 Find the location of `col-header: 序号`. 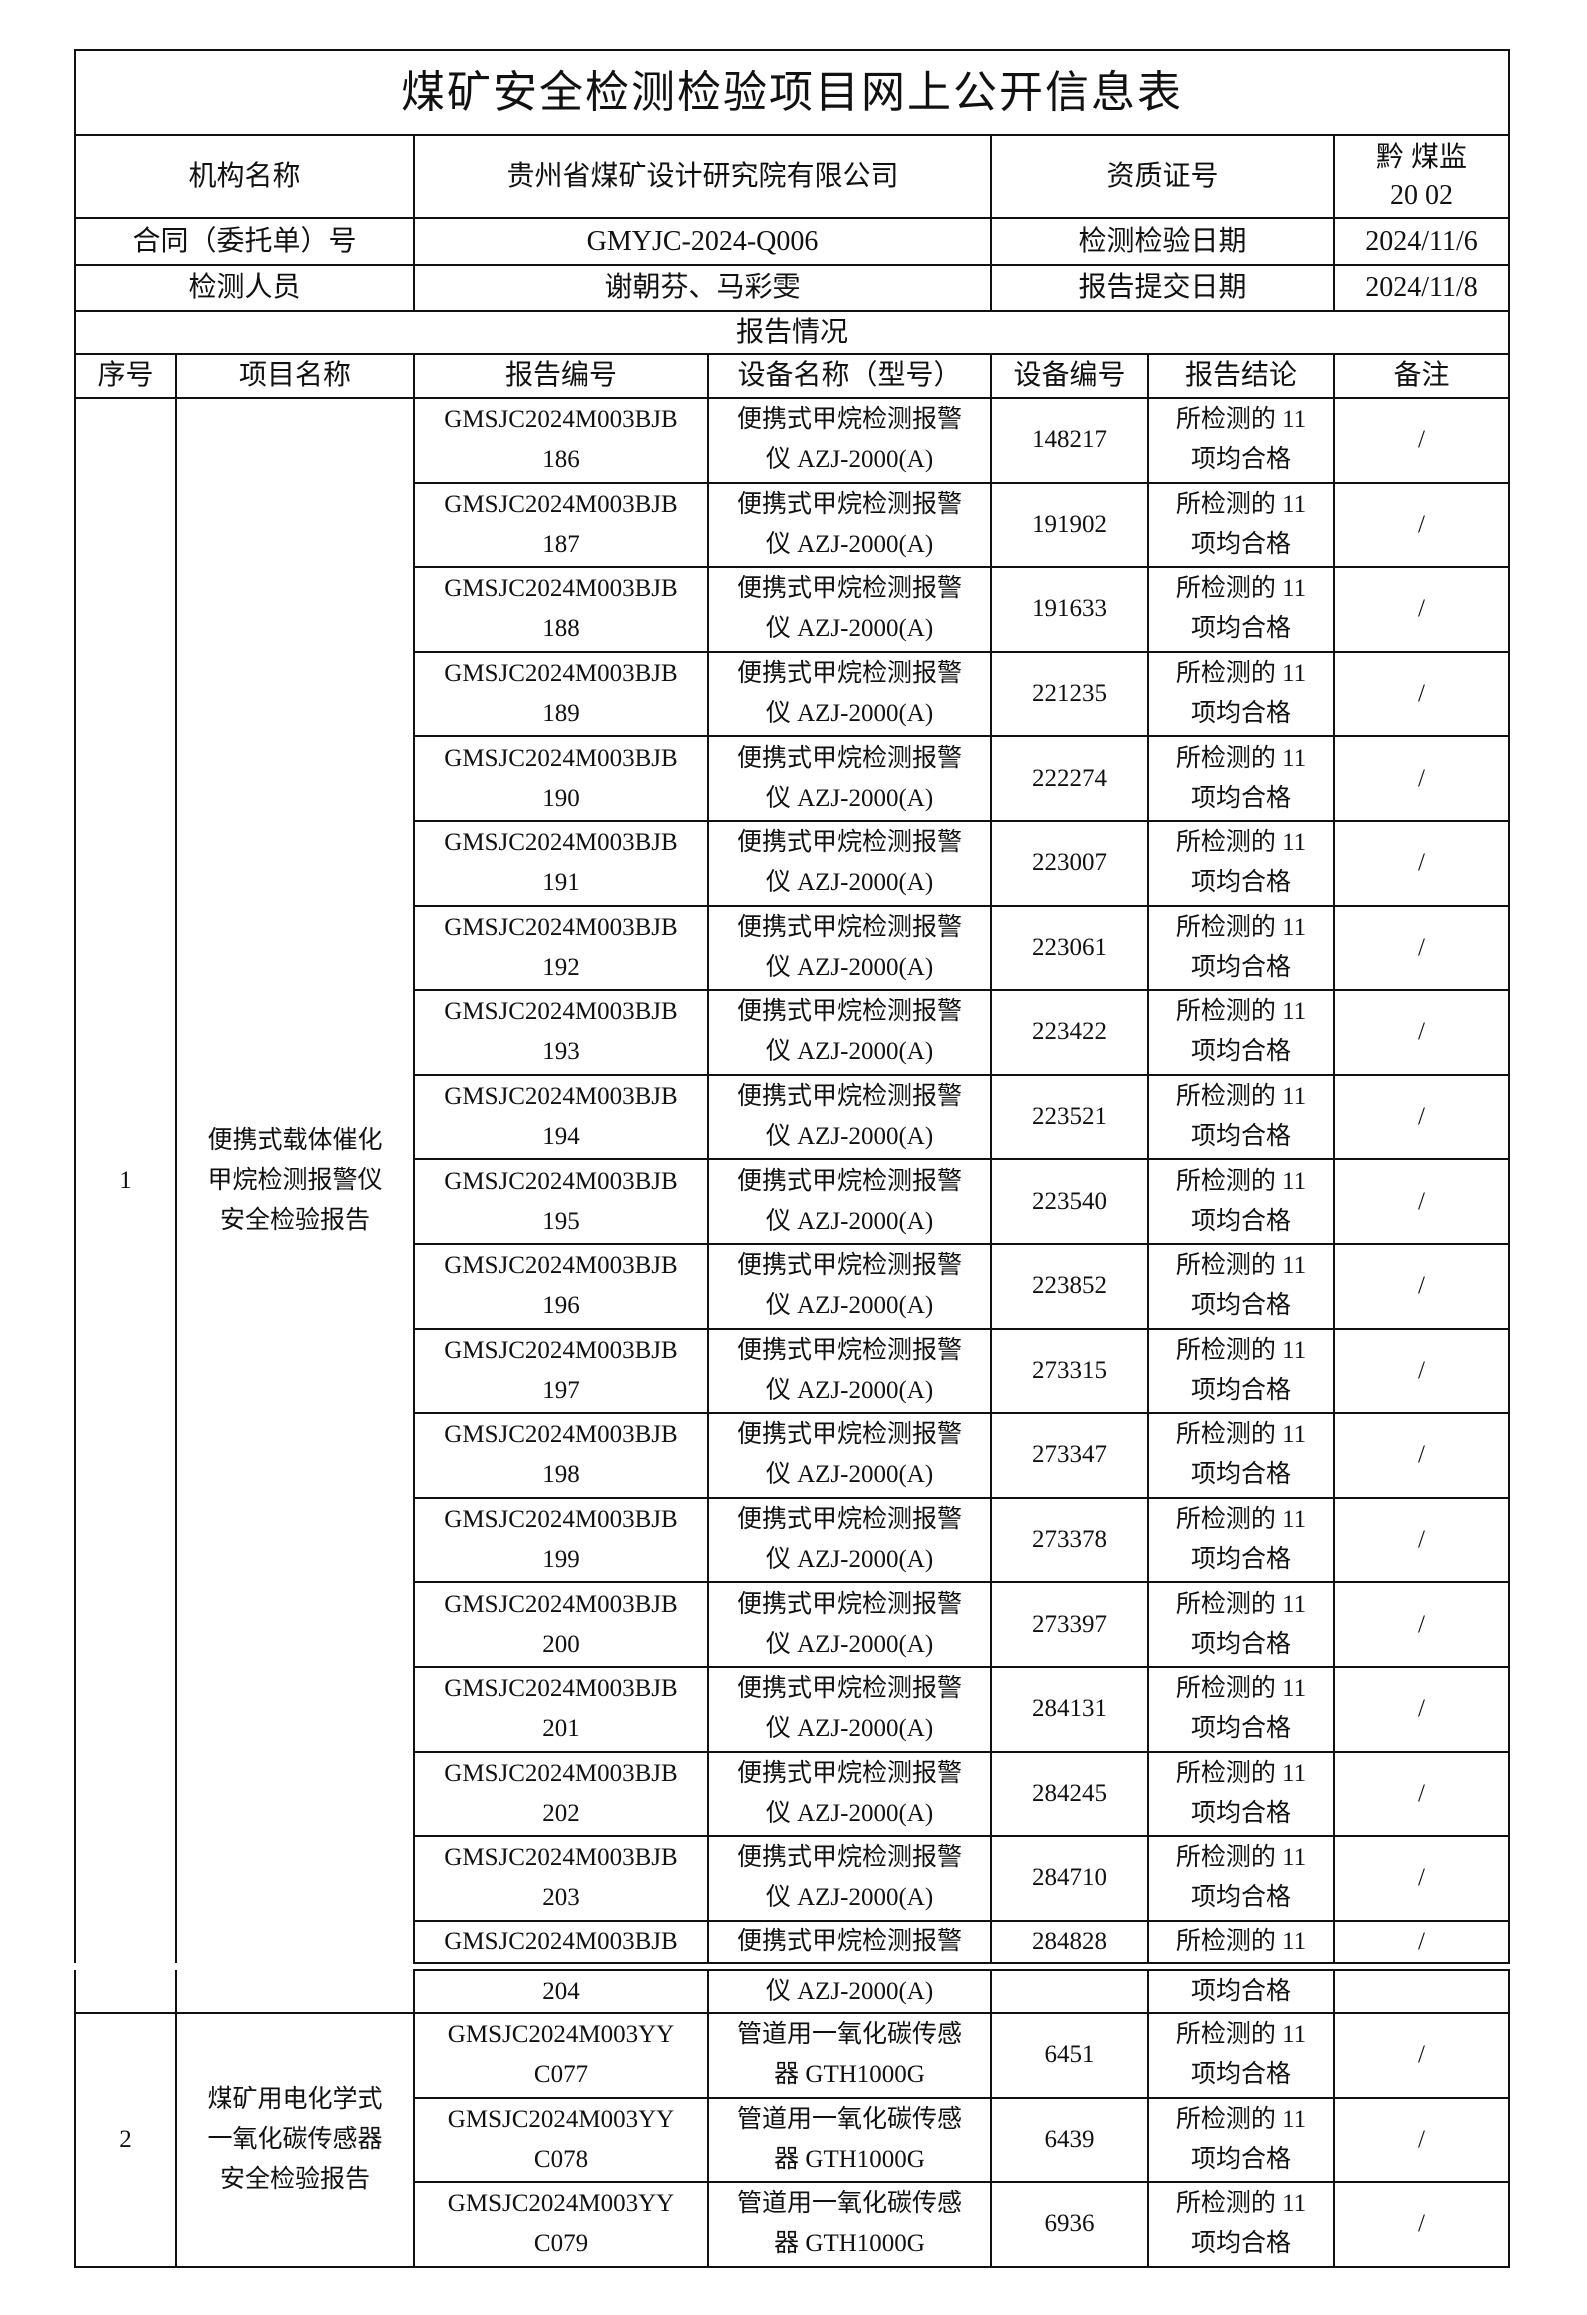

col-header: 序号 is located at coordinates (125, 376).